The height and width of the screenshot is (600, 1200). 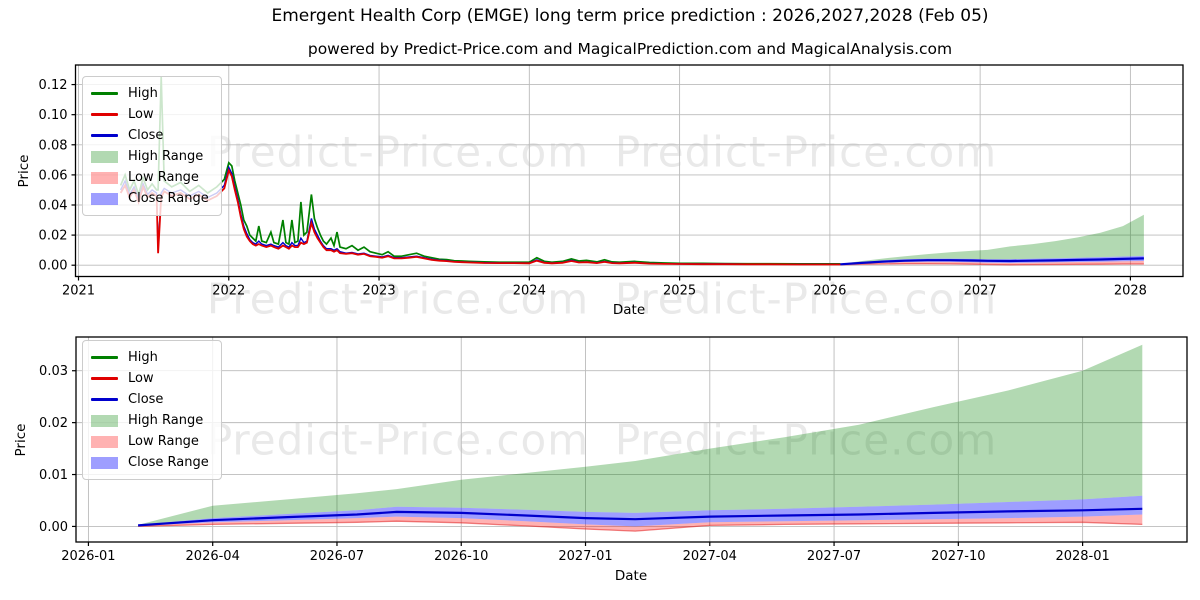 I want to click on low-range-band, so click(x=640, y=523).